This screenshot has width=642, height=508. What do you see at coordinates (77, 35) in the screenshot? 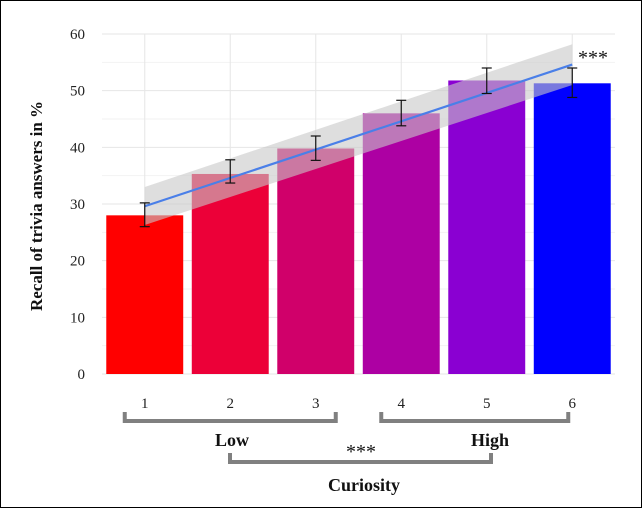
I see `y-tick-label: 60` at bounding box center [77, 35].